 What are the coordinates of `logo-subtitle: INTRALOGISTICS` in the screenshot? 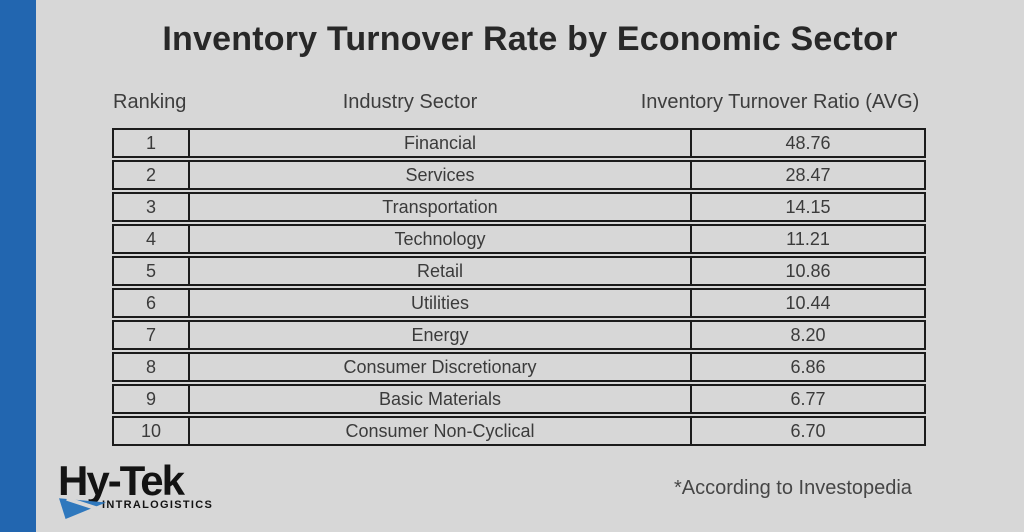 It's located at (158, 505).